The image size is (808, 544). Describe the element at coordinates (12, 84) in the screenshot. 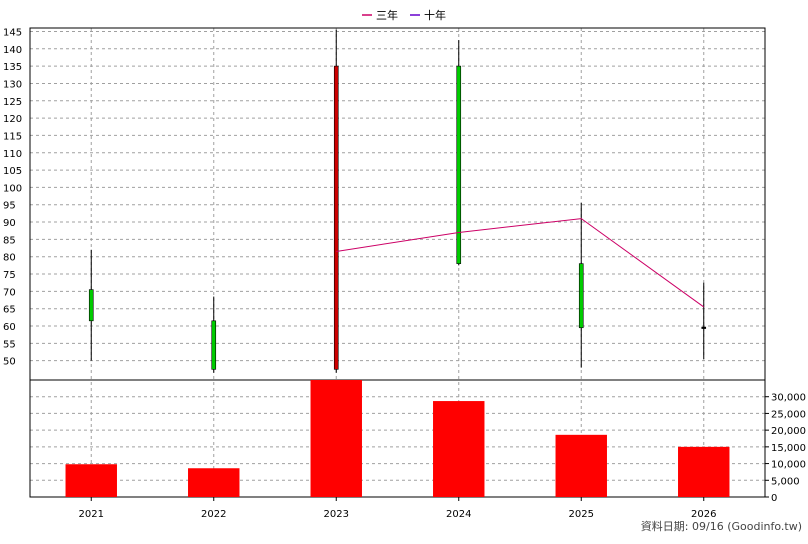

I see `price-tick-label: 130` at that location.